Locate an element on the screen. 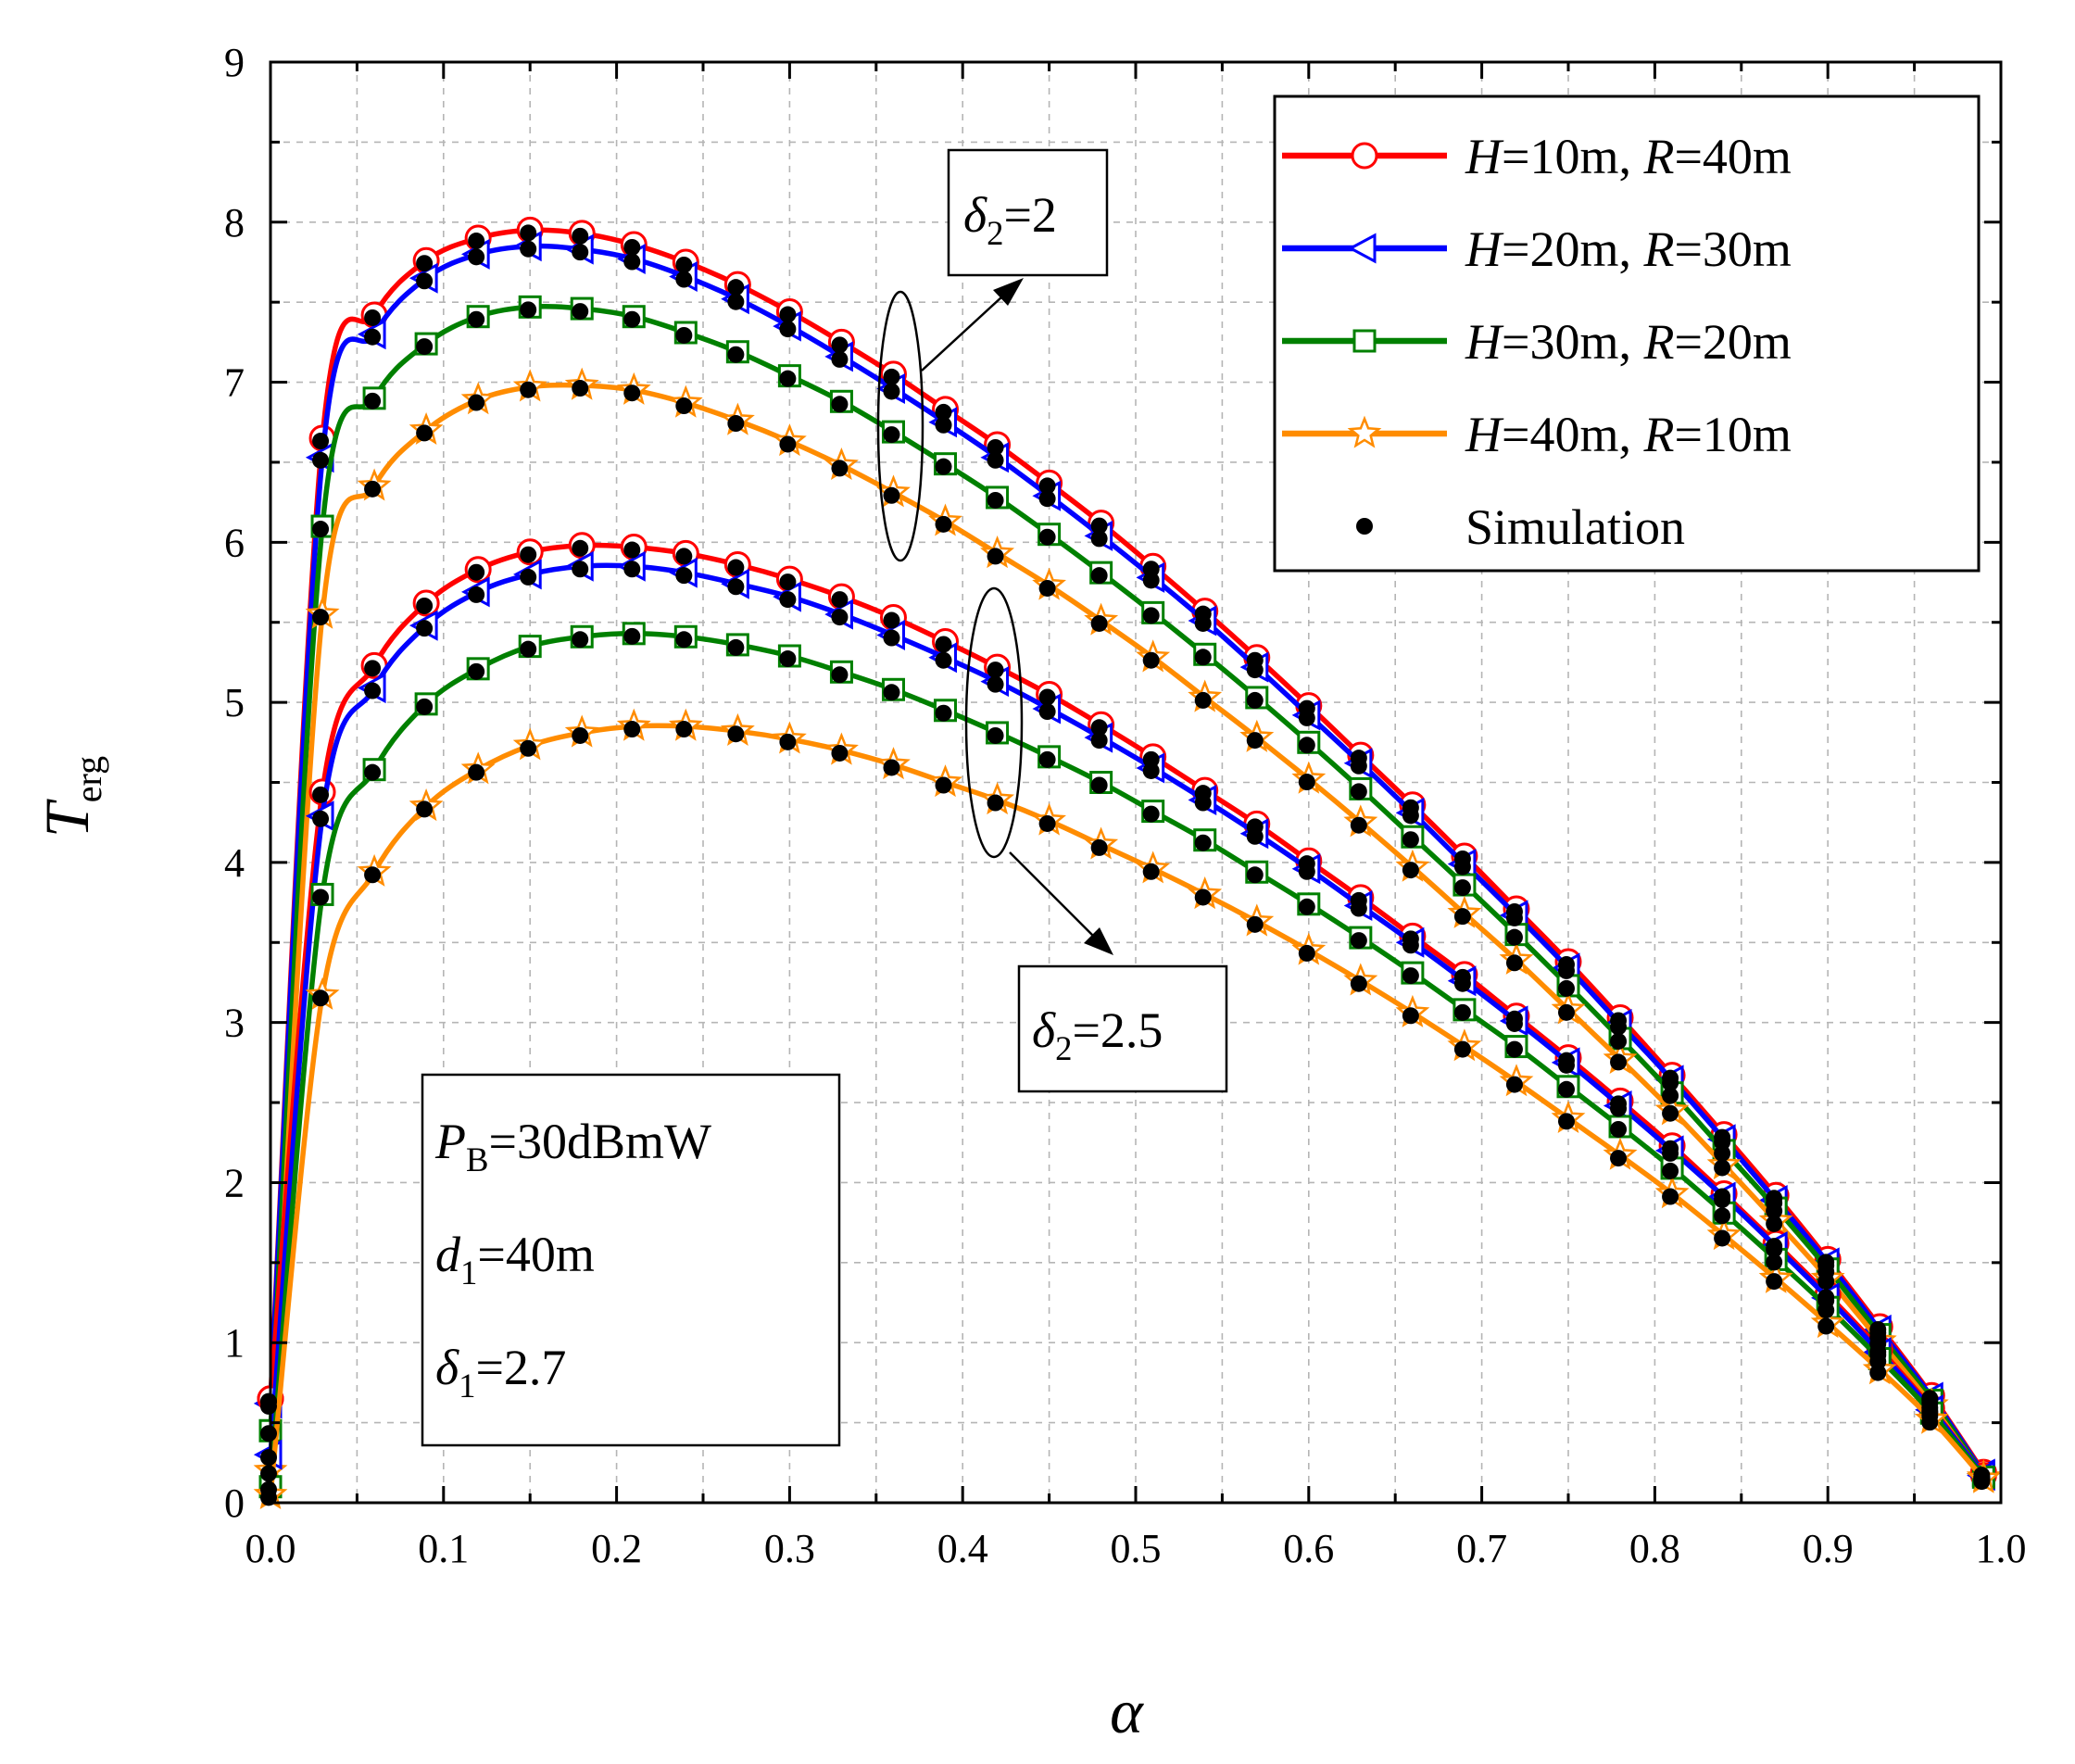 Image resolution: width=2075 pixels, height=1764 pixels. y-tick-label: 2 is located at coordinates (234, 1182).